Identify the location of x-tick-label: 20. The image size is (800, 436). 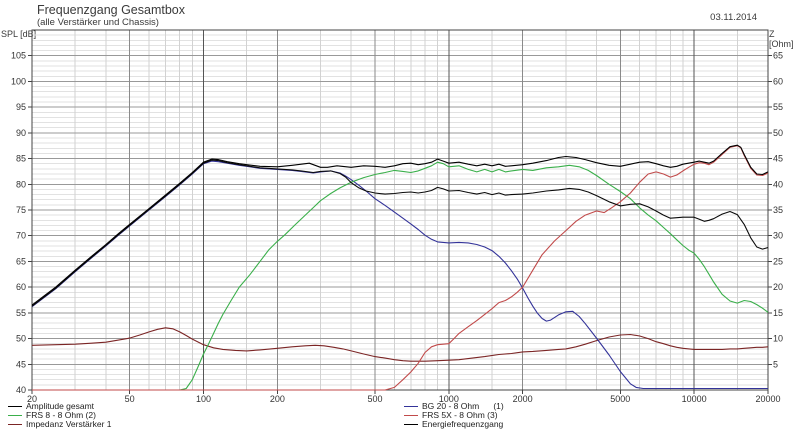
(32, 399).